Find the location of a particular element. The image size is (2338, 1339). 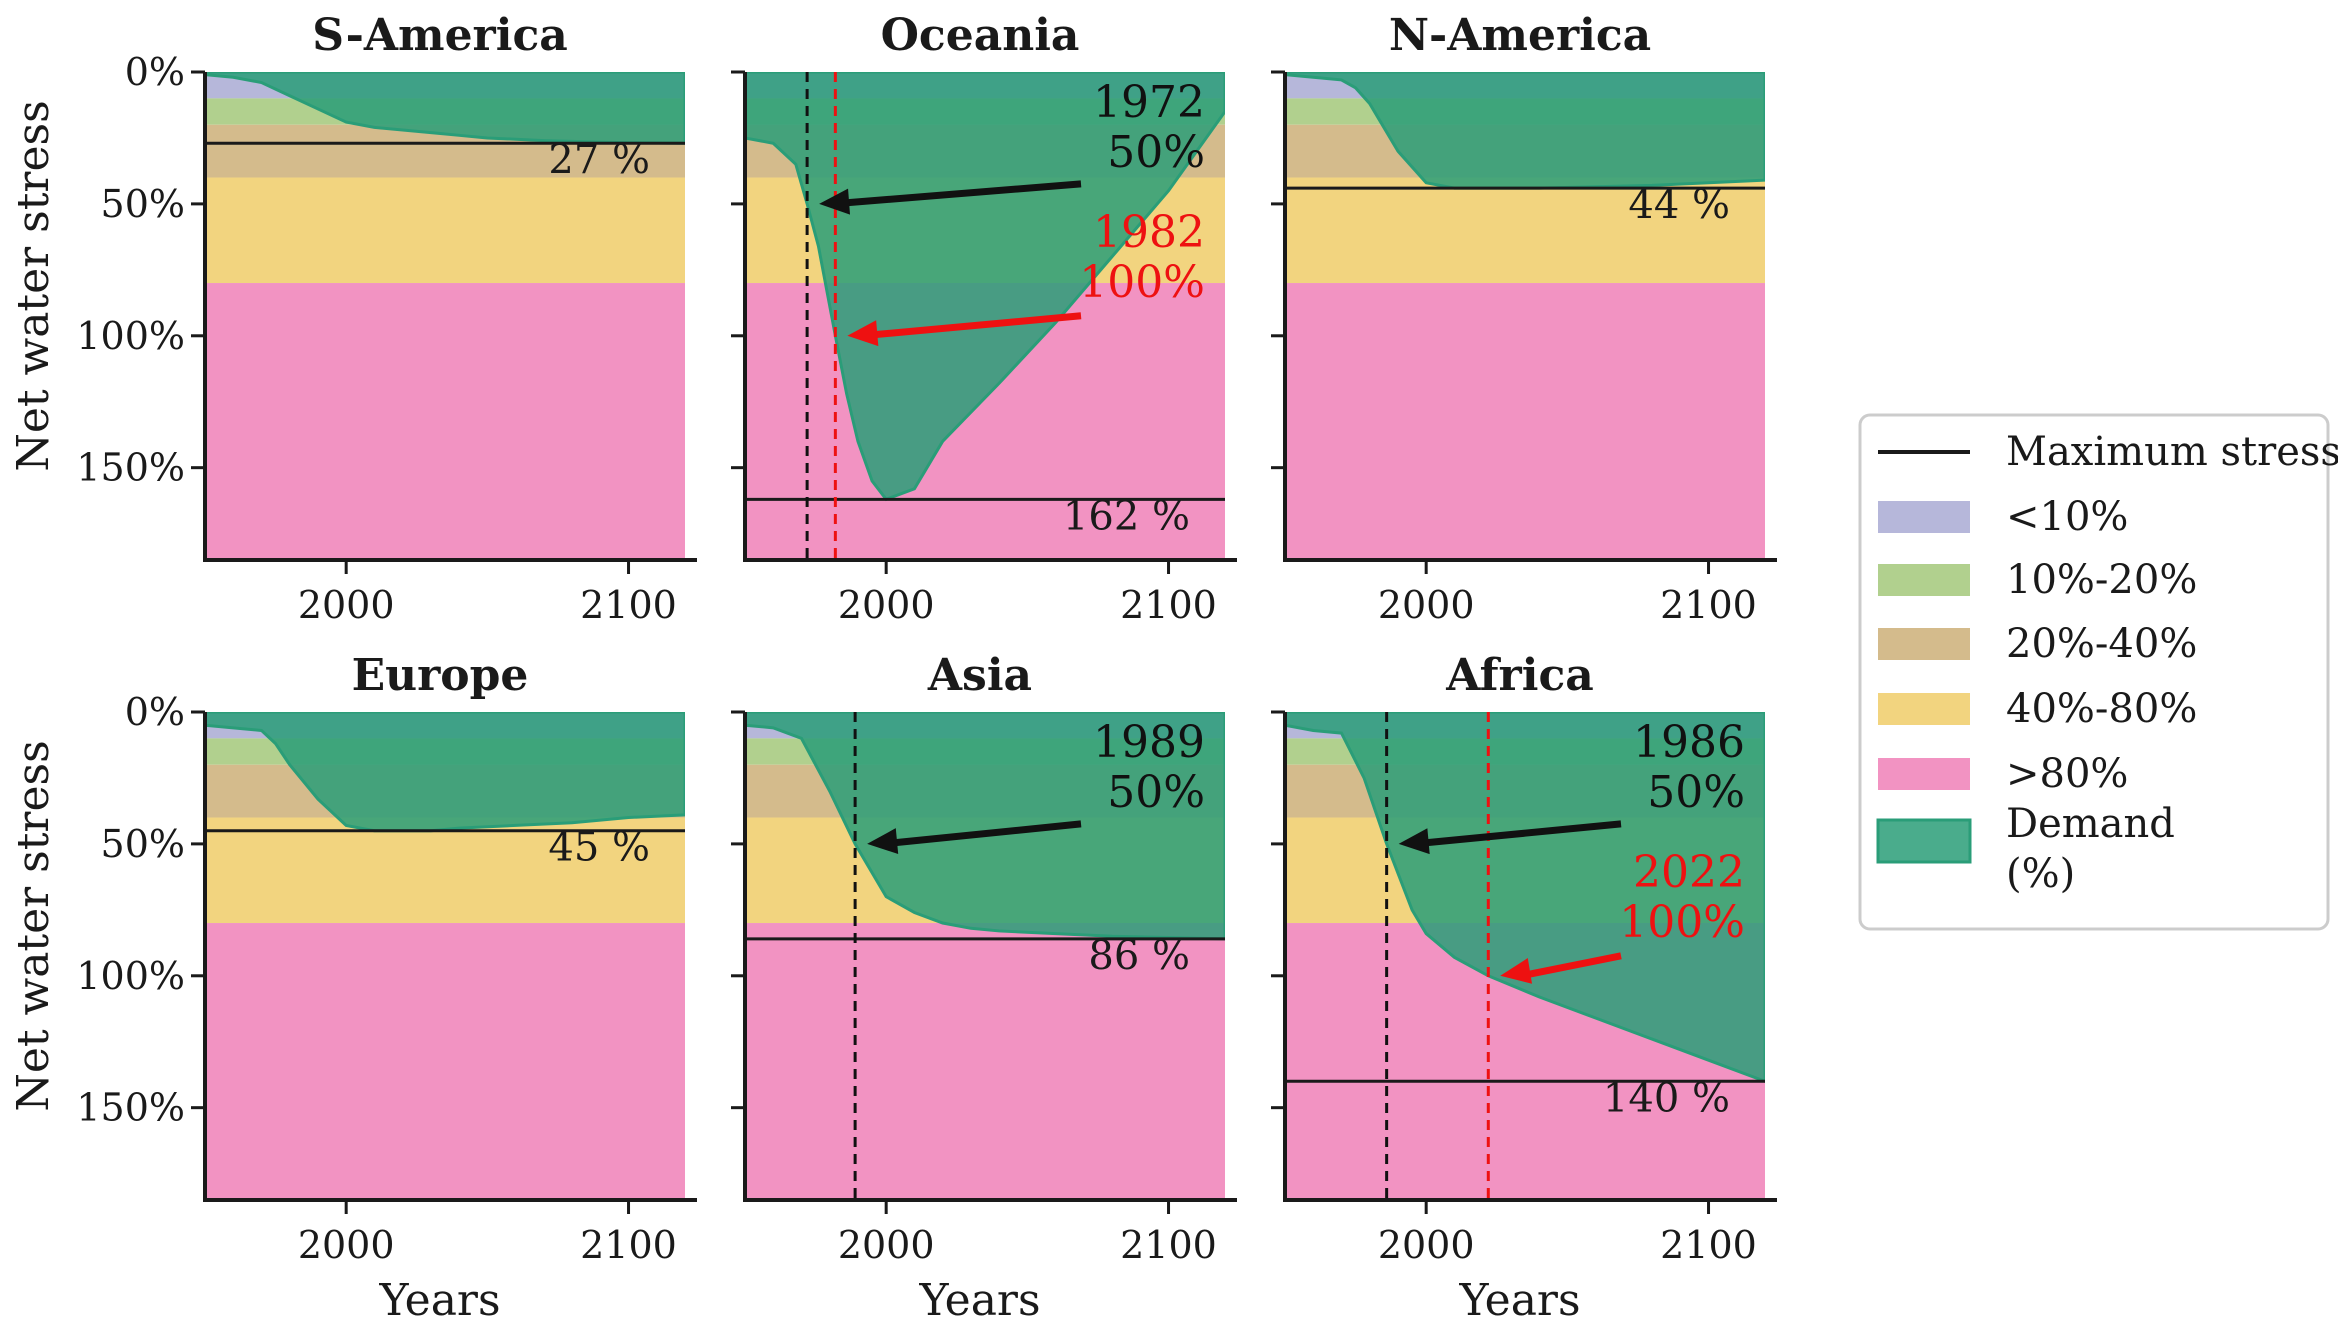

legend-item-10: <10% is located at coordinates (2003, 517).